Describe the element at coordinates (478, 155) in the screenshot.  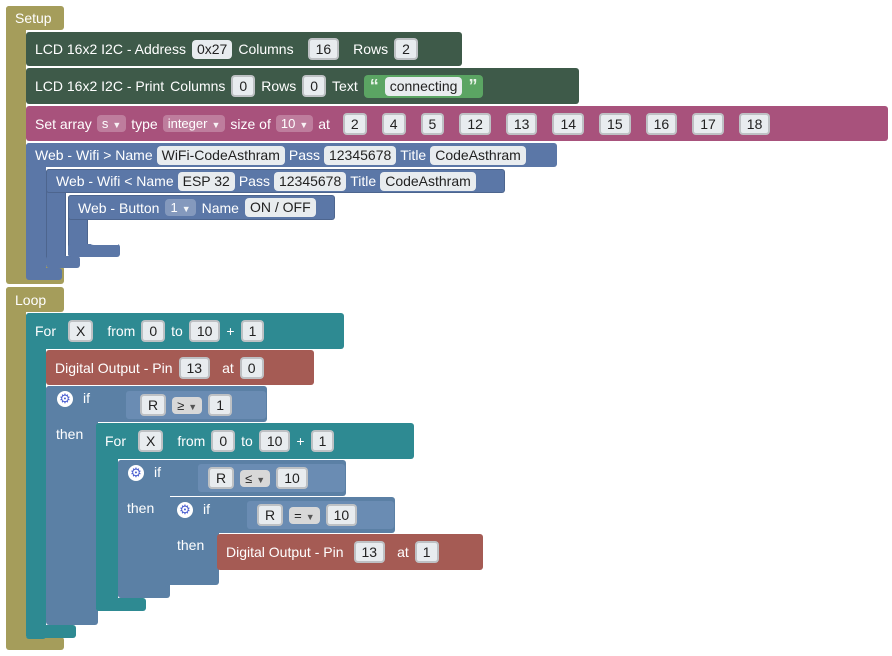
I see `wifi-ap-title-field: CodeAsthram` at that location.